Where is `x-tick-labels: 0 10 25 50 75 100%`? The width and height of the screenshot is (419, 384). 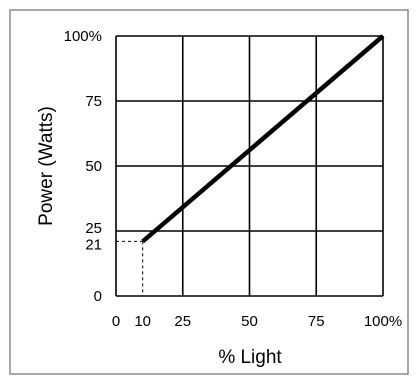 x-tick-labels: 0 10 25 50 75 100% is located at coordinates (257, 321).